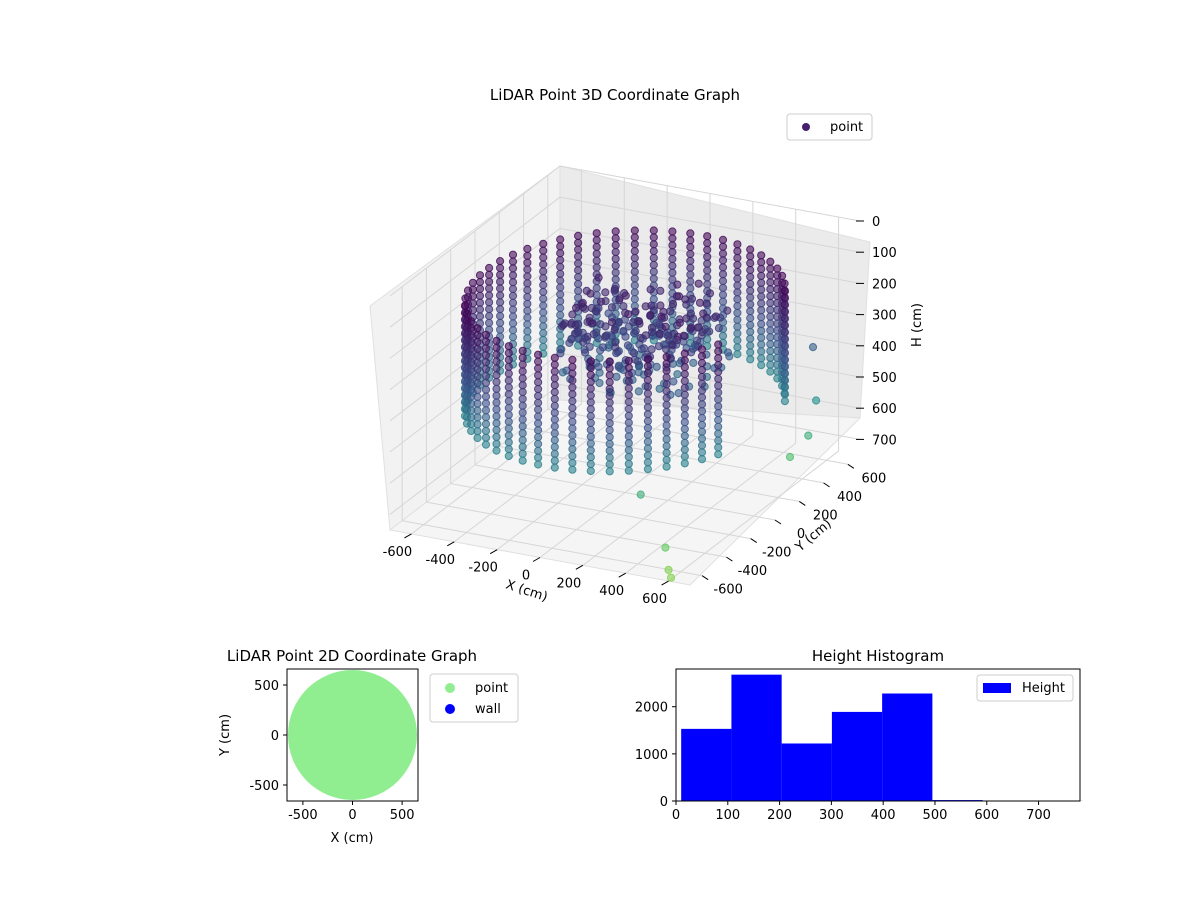 The height and width of the screenshot is (900, 1200). What do you see at coordinates (884, 284) in the screenshot?
I see `z-tick-label-3d: 200` at bounding box center [884, 284].